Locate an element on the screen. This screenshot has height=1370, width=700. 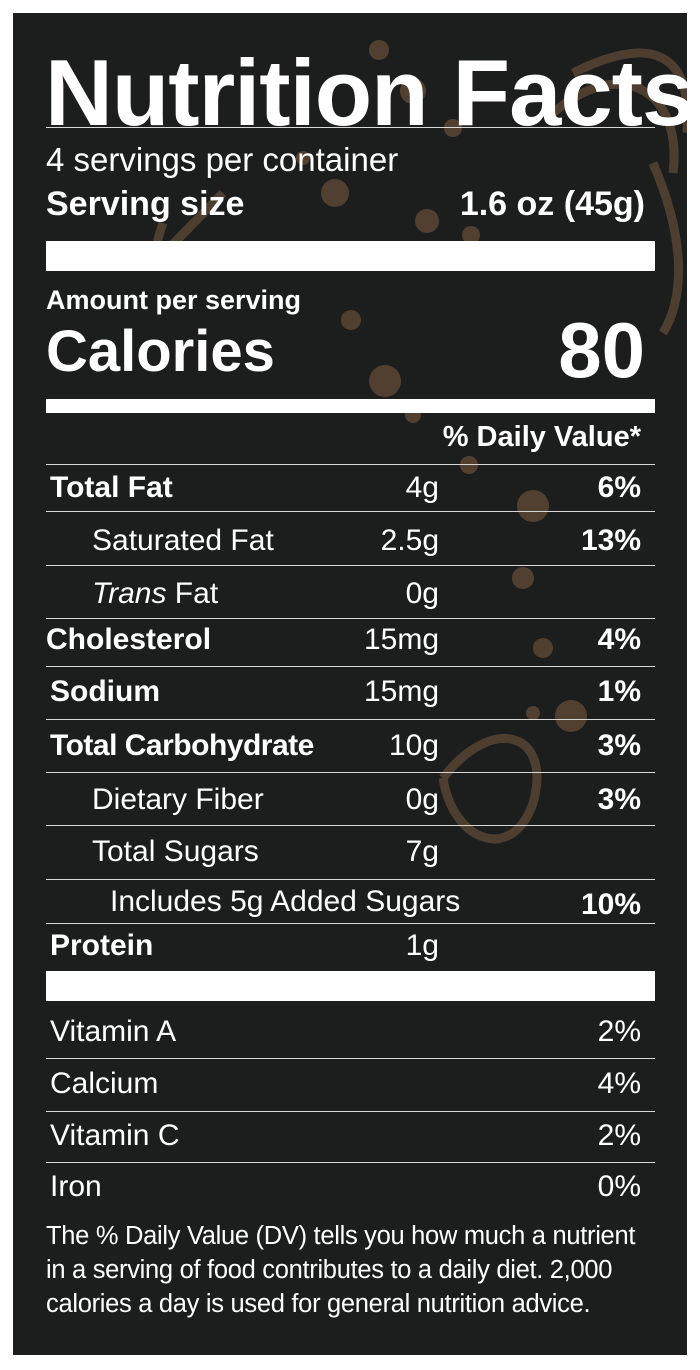
nutrient-name-added-sugars: Includes 5g Added Sugars is located at coordinates (285, 901).